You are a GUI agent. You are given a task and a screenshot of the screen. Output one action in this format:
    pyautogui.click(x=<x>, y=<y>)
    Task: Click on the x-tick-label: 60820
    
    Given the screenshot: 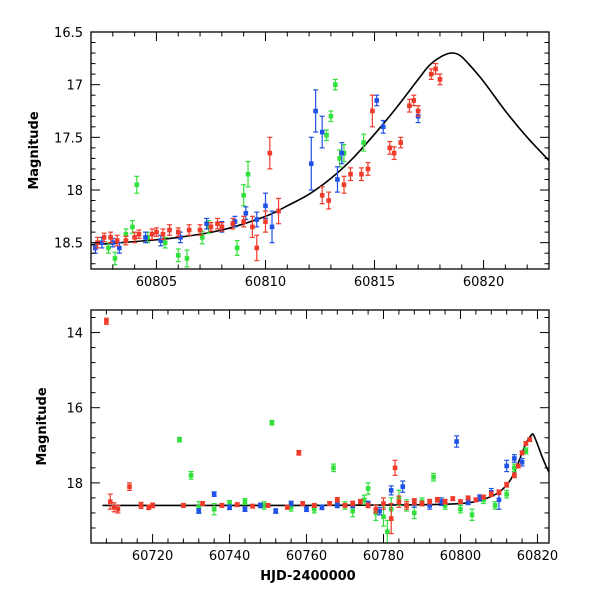 What is the action you would take?
    pyautogui.click(x=483, y=282)
    